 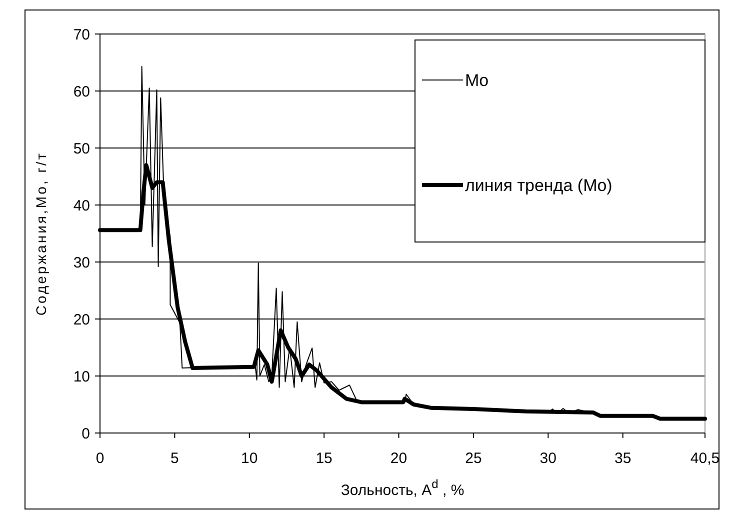 What do you see at coordinates (538, 185) in the screenshot?
I see `legend-label: линия тренда (Mo)` at bounding box center [538, 185].